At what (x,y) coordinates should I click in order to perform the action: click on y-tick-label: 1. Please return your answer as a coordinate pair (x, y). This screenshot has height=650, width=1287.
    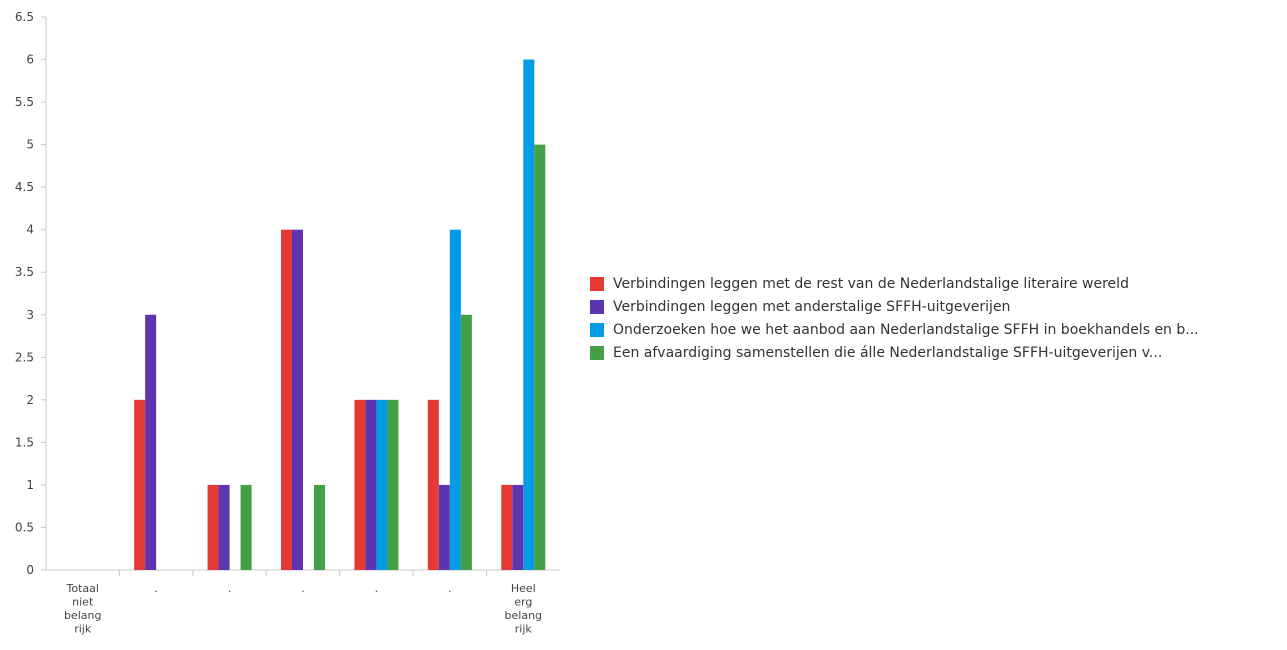
    Looking at the image, I should click on (30, 485).